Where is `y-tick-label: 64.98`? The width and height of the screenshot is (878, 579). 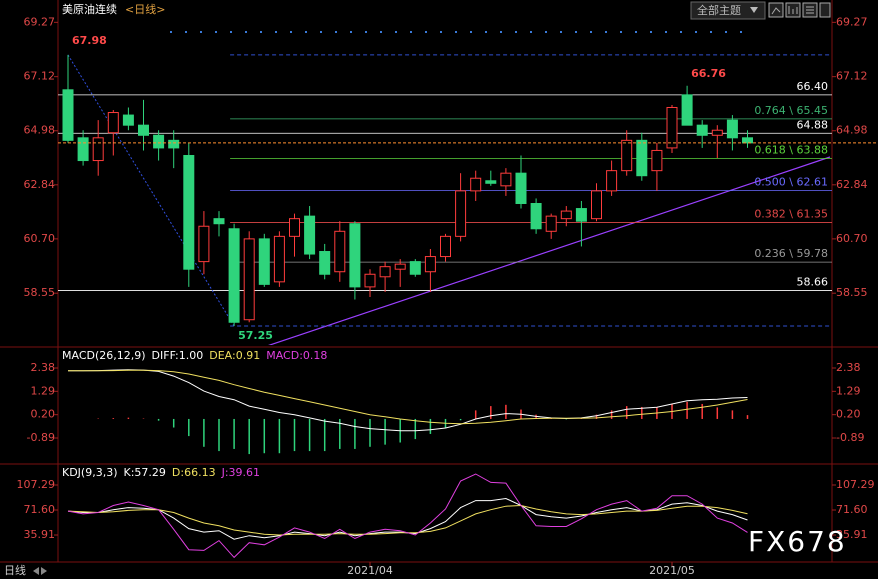 y-tick-label: 64.98 is located at coordinates (40, 130).